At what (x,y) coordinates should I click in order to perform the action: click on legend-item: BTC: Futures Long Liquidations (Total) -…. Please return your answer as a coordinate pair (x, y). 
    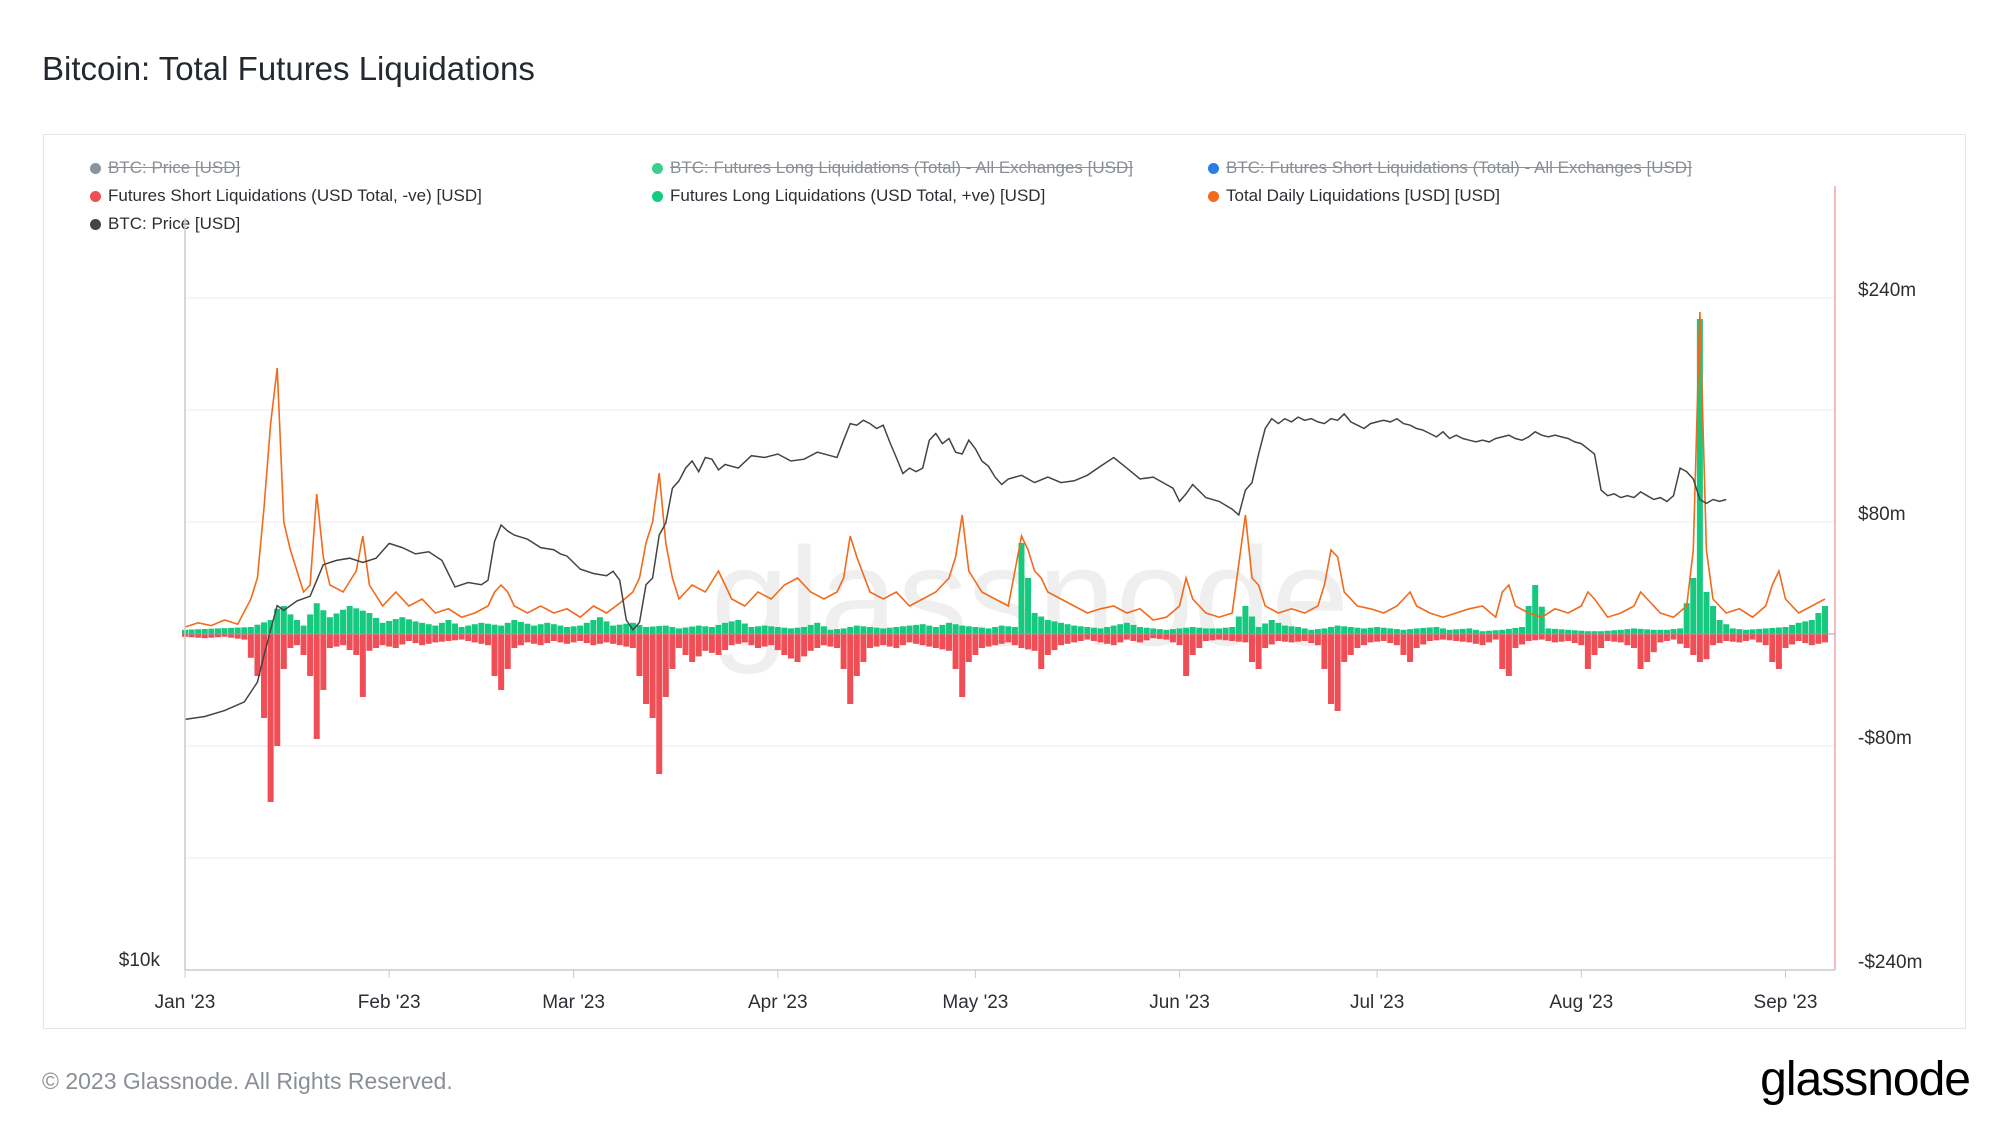
    Looking at the image, I should click on (892, 168).